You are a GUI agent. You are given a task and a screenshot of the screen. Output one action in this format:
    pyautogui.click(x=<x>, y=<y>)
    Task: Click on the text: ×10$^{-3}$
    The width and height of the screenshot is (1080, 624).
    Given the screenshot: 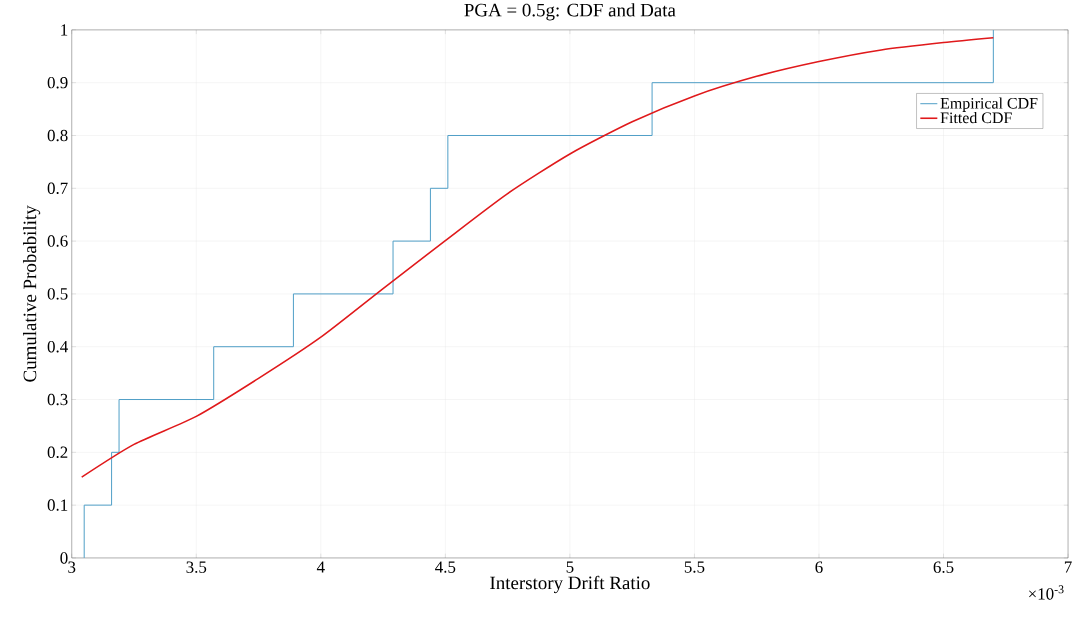 What is the action you would take?
    pyautogui.click(x=1046, y=592)
    